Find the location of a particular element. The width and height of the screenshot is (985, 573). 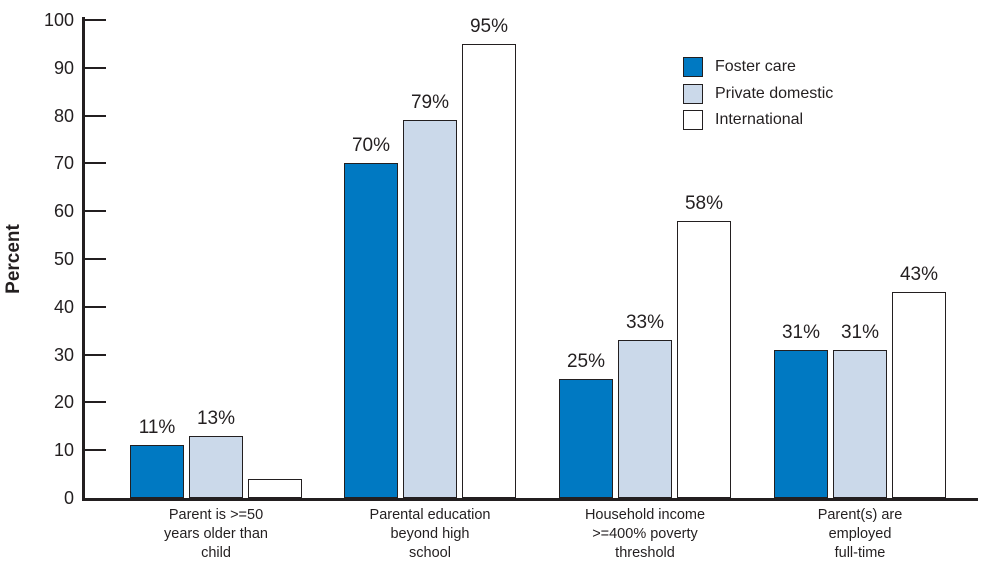

bar-value-label: 11% is located at coordinates (157, 428).